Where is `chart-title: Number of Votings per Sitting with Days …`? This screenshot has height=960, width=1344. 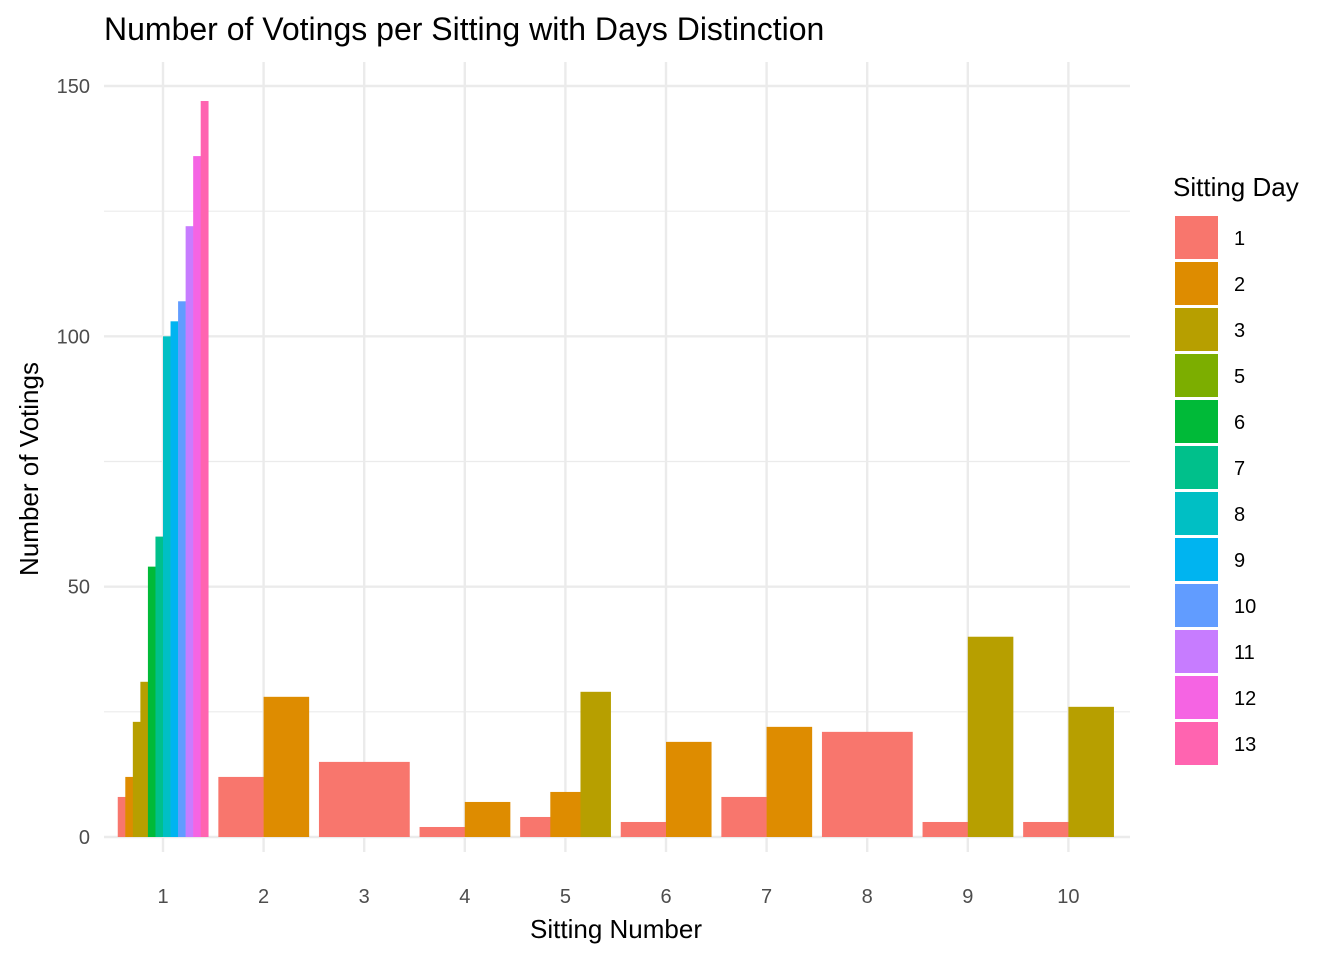 chart-title: Number of Votings per Sitting with Days … is located at coordinates (464, 29).